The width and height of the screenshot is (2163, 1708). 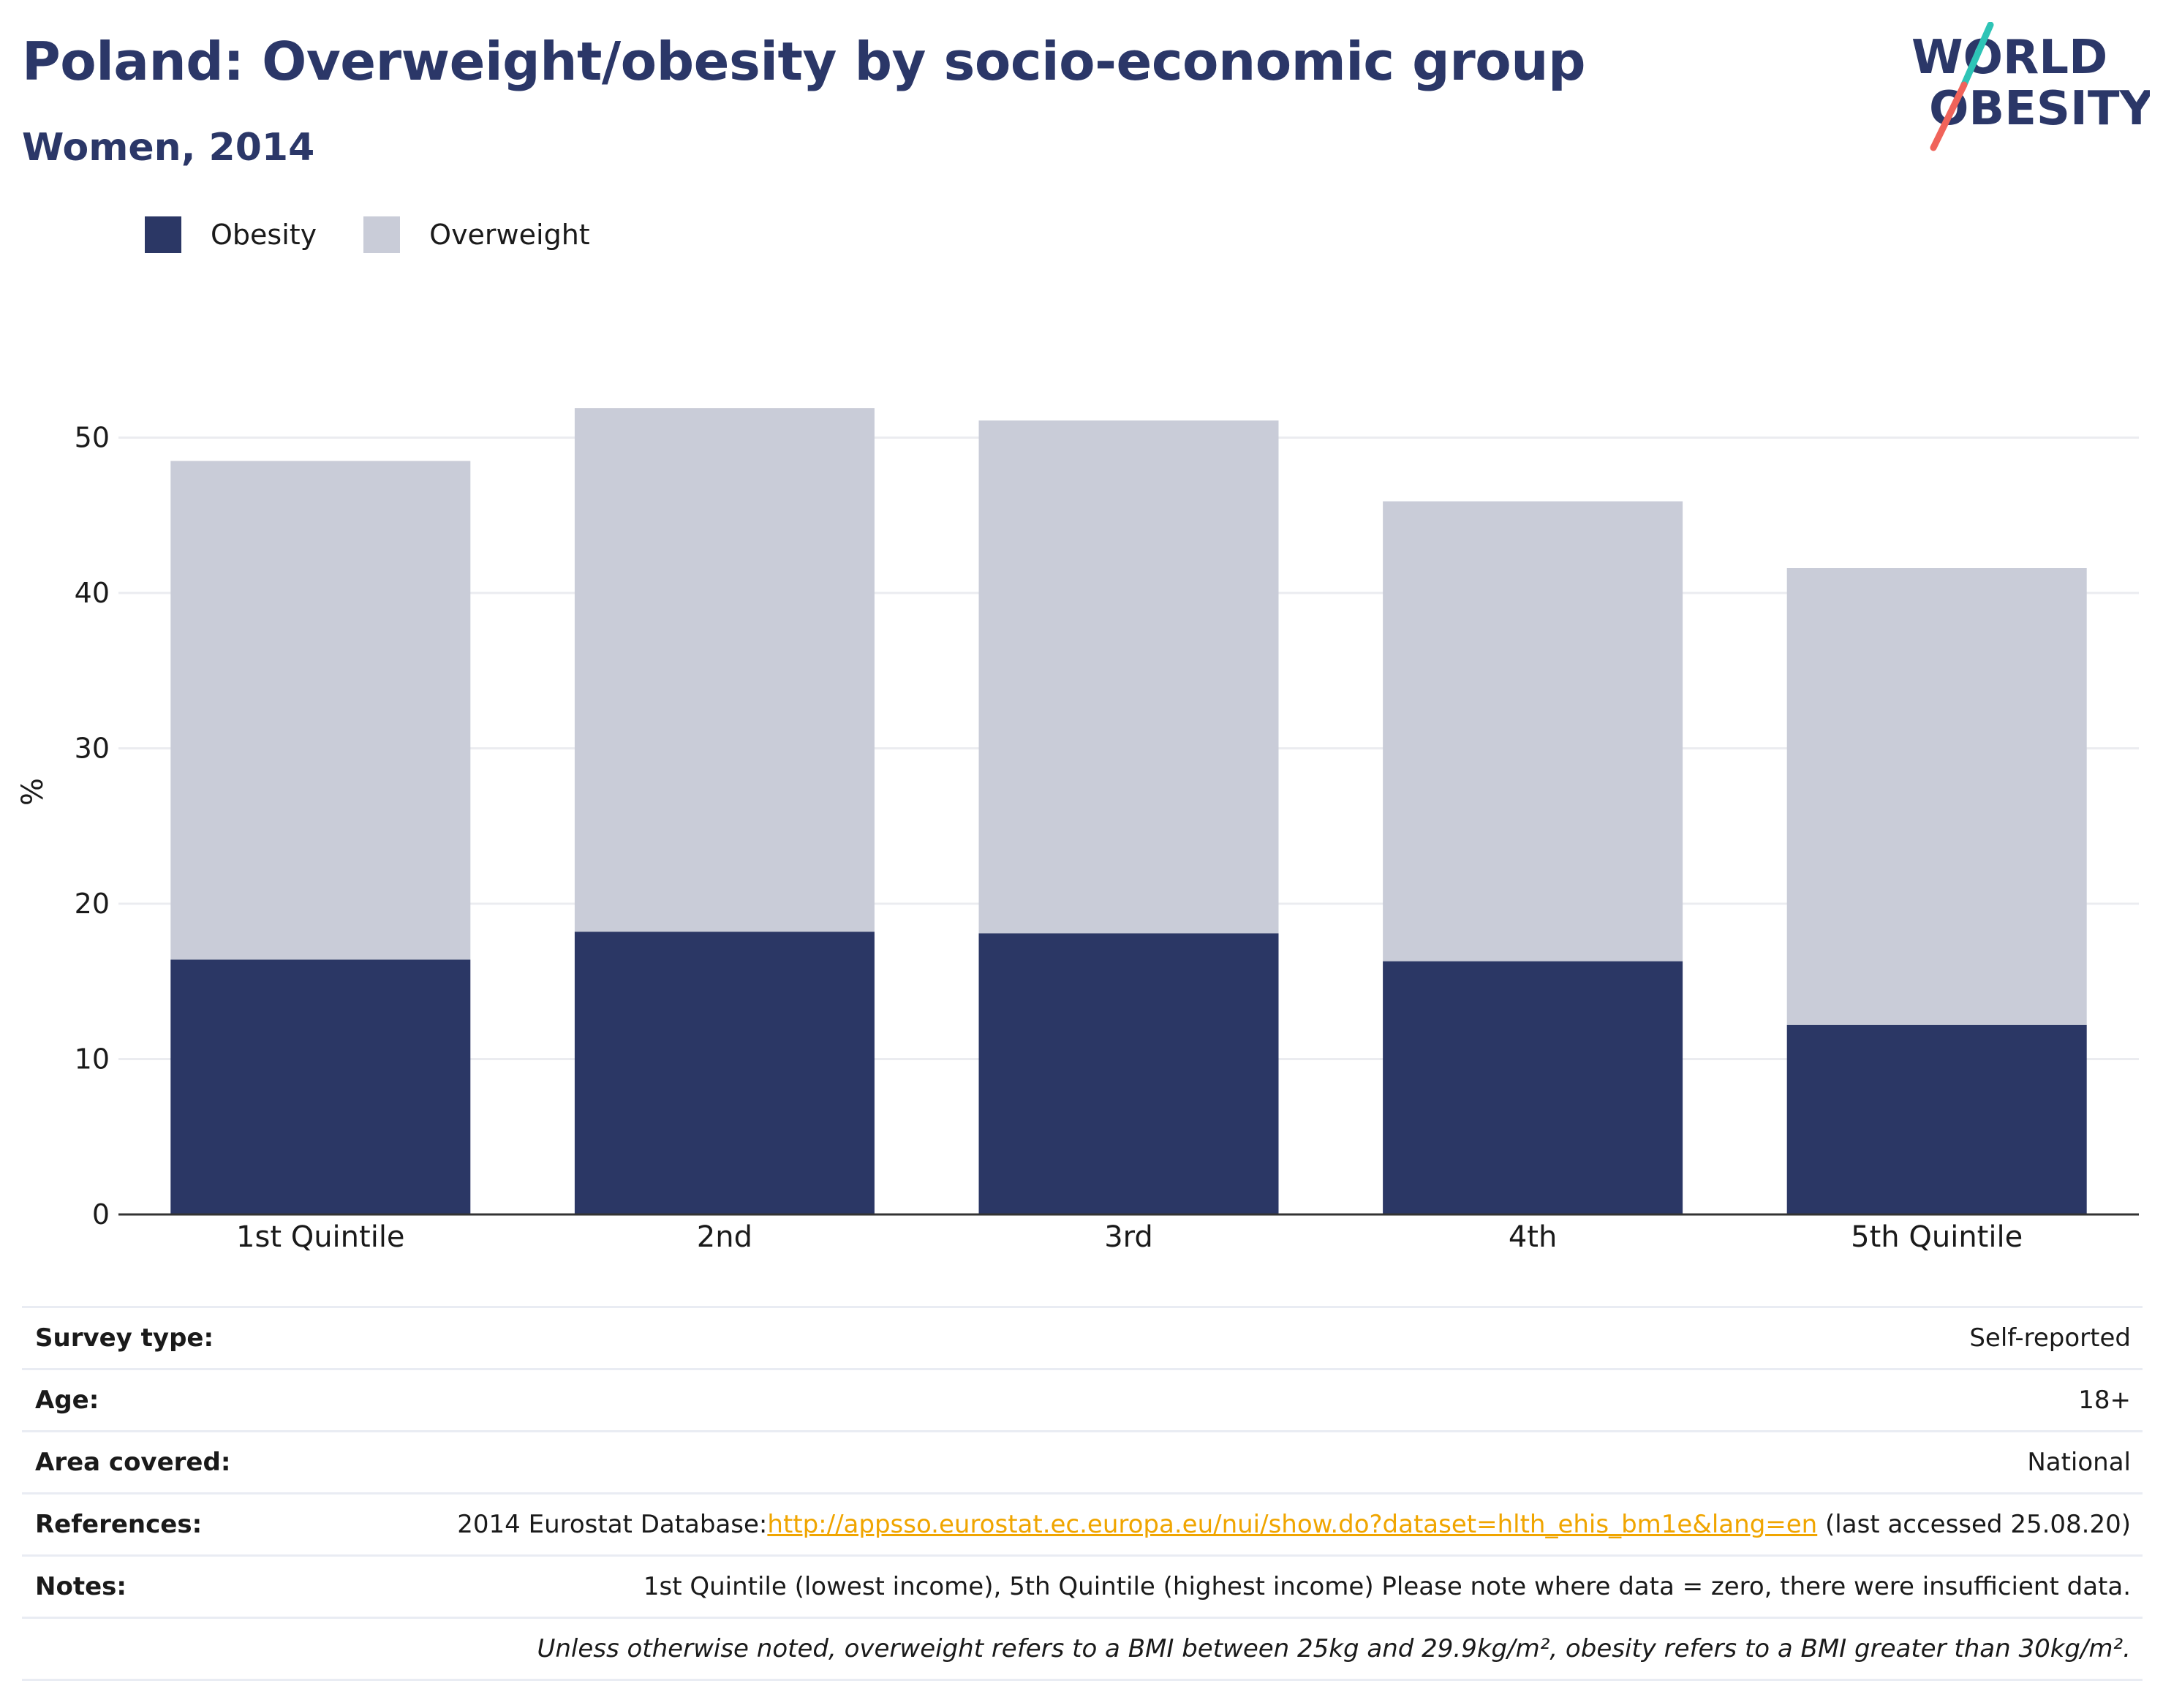 I want to click on legend-swatch-overweight, so click(x=382, y=234).